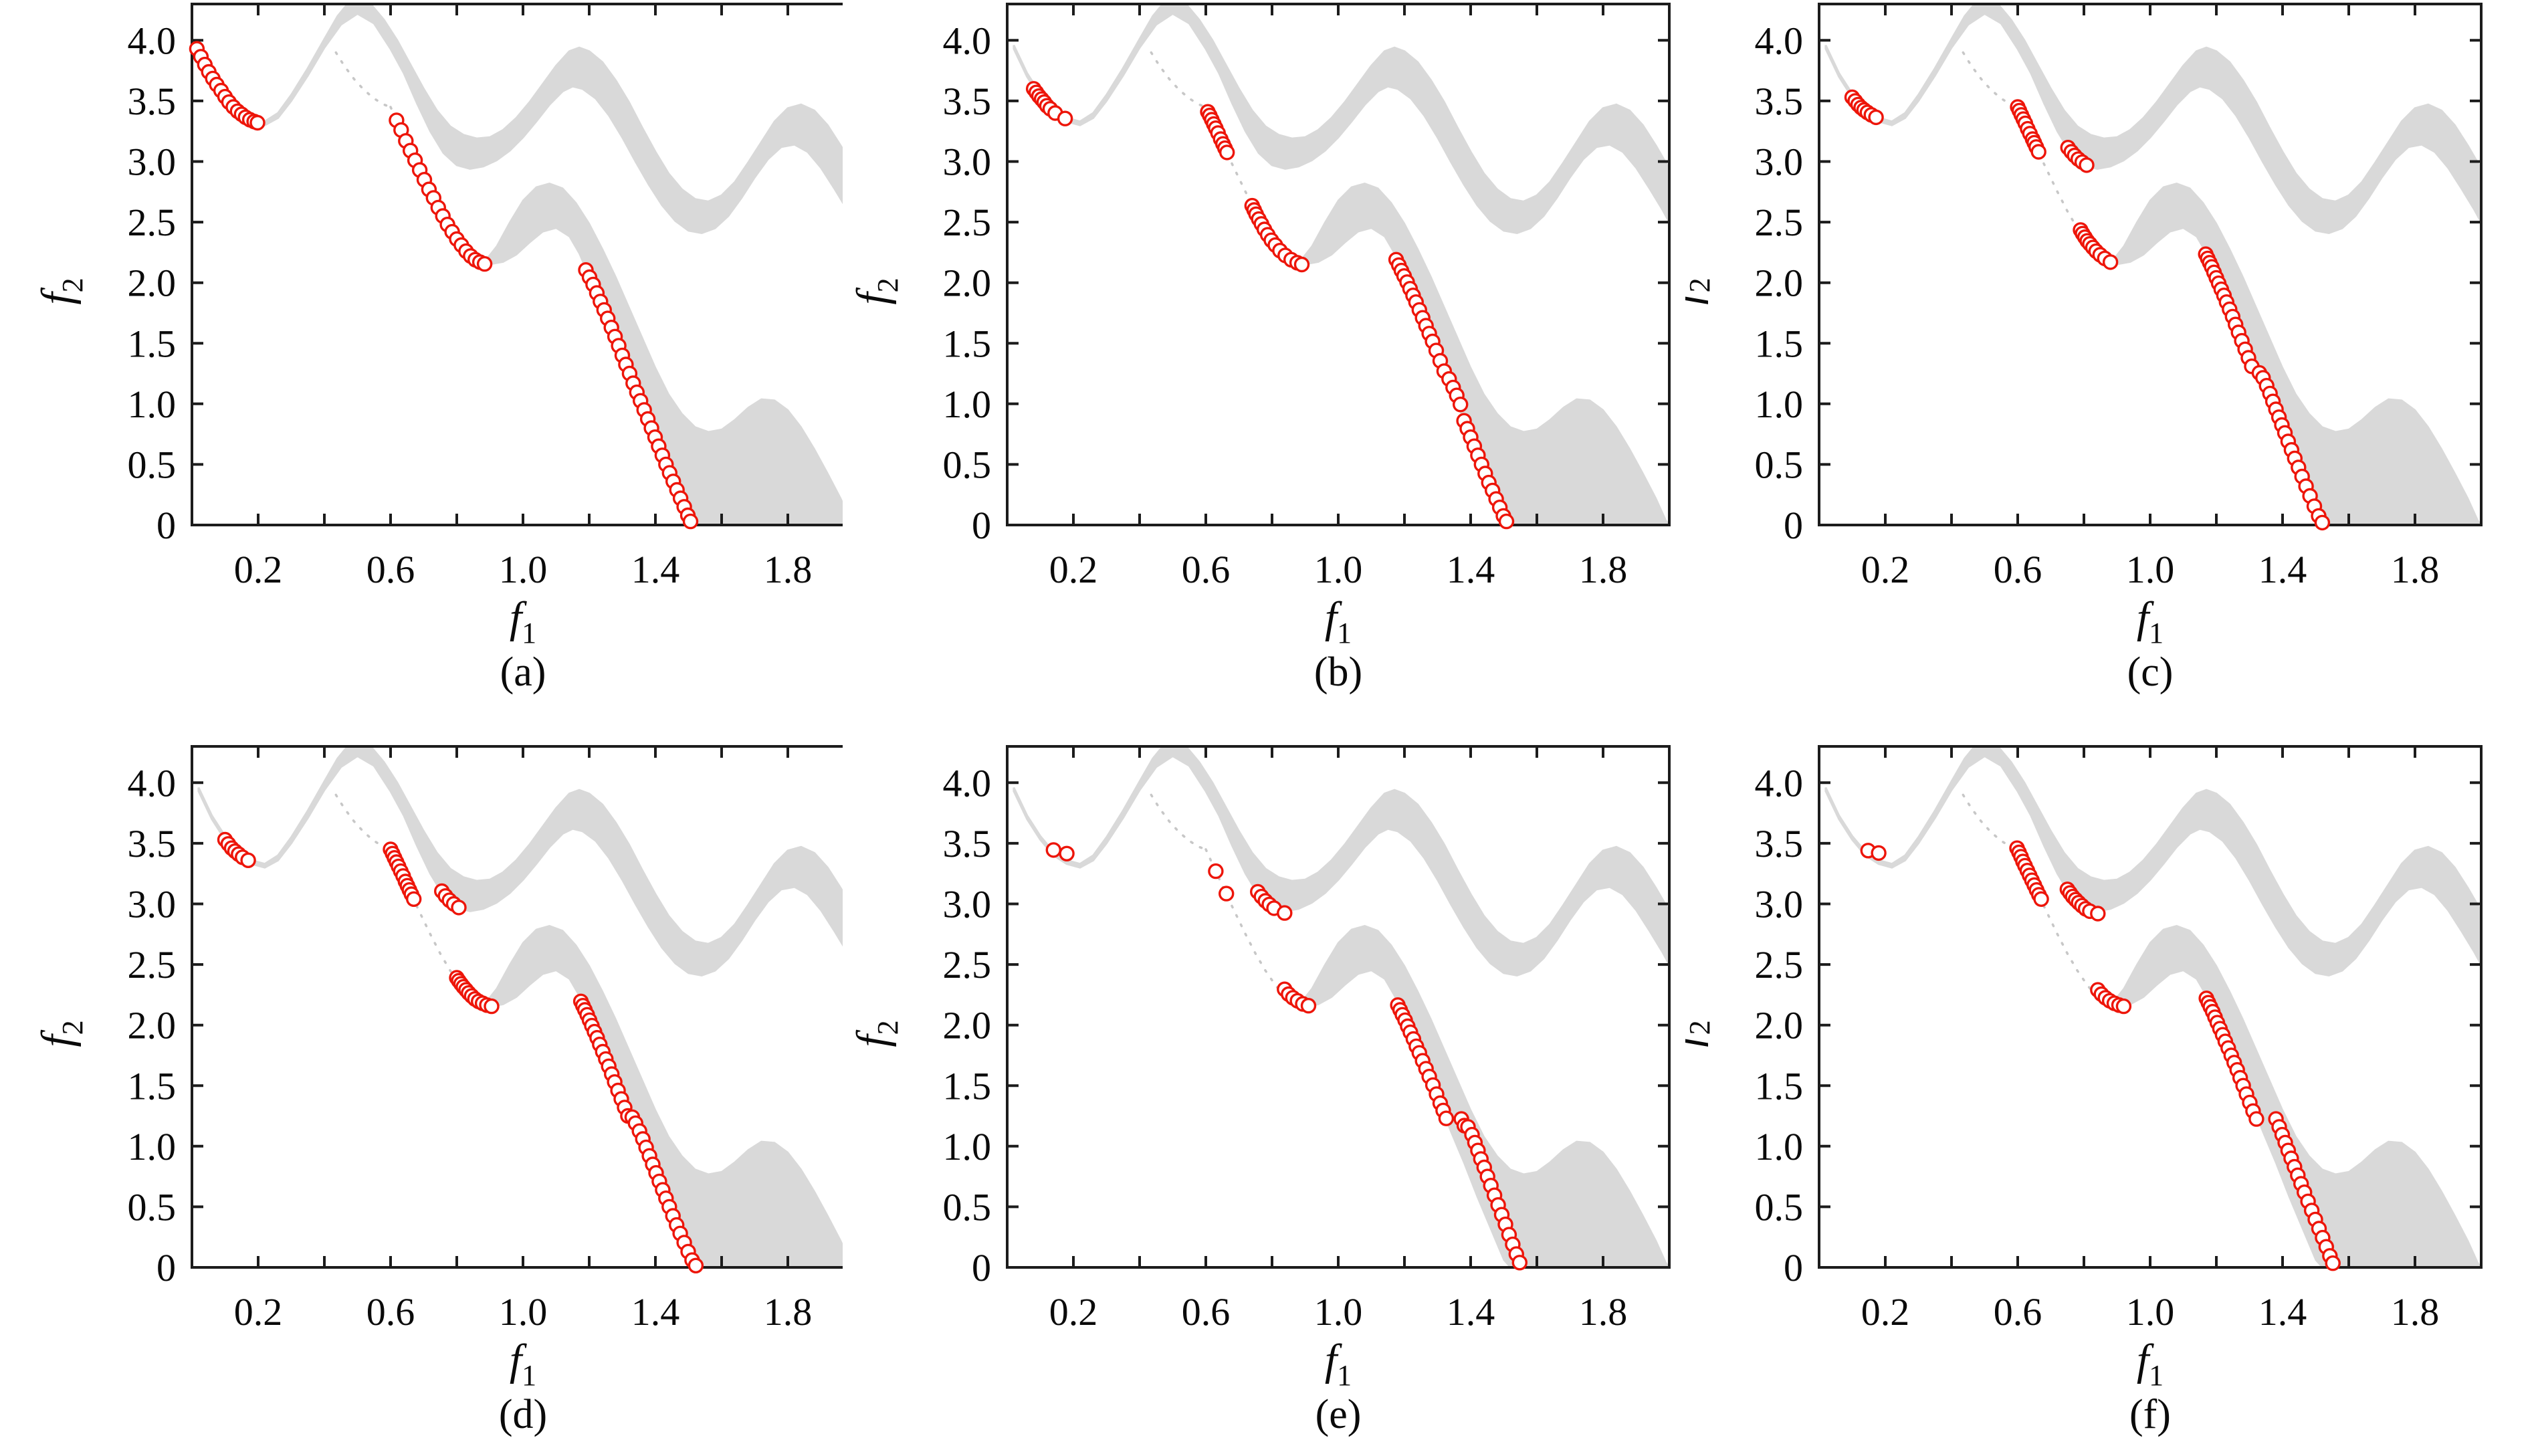 The width and height of the screenshot is (2528, 1456). I want to click on feasible-region-lower-band, so click(663, 1096).